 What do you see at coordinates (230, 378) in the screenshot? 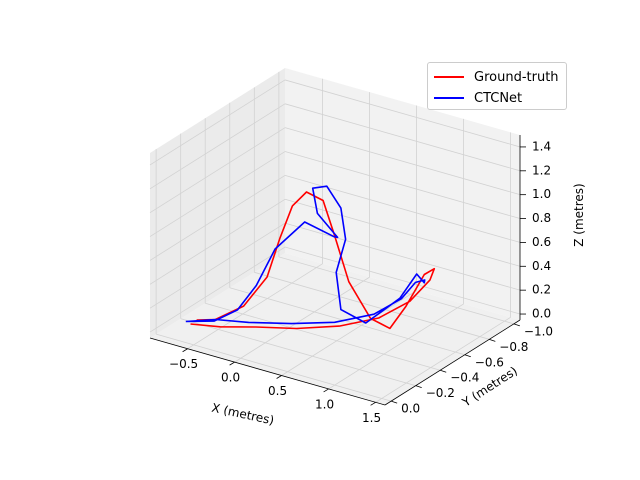
I see `x-tick-label: 0.0` at bounding box center [230, 378].